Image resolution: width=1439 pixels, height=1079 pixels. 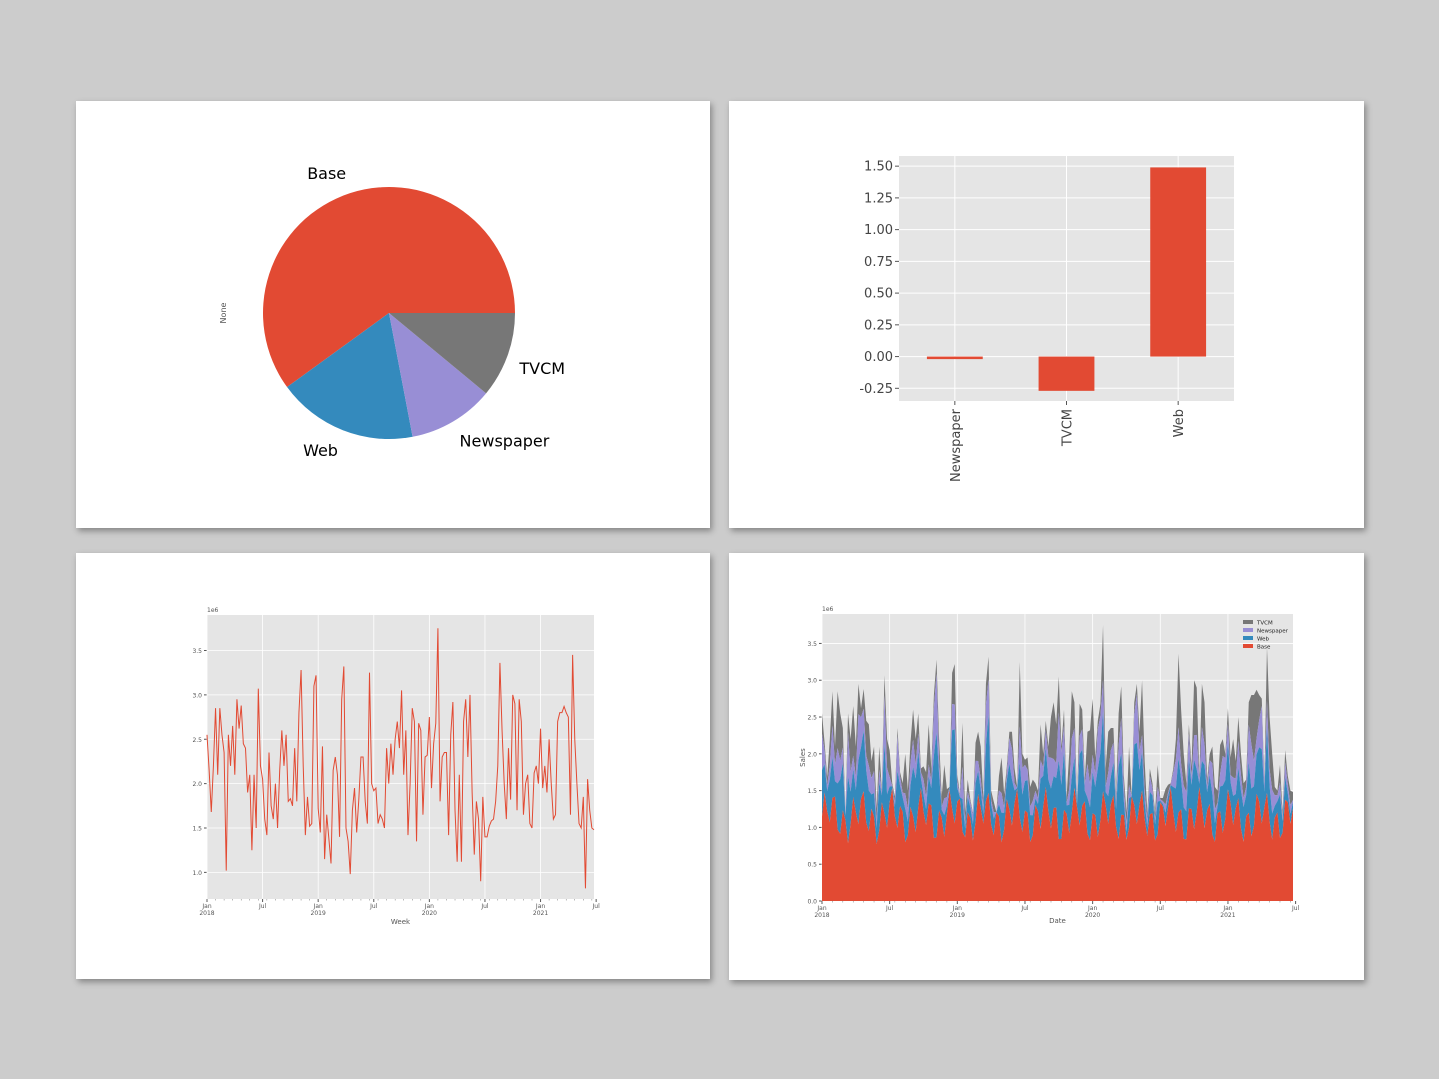 I want to click on y-axis-label: Sales, so click(x=803, y=757).